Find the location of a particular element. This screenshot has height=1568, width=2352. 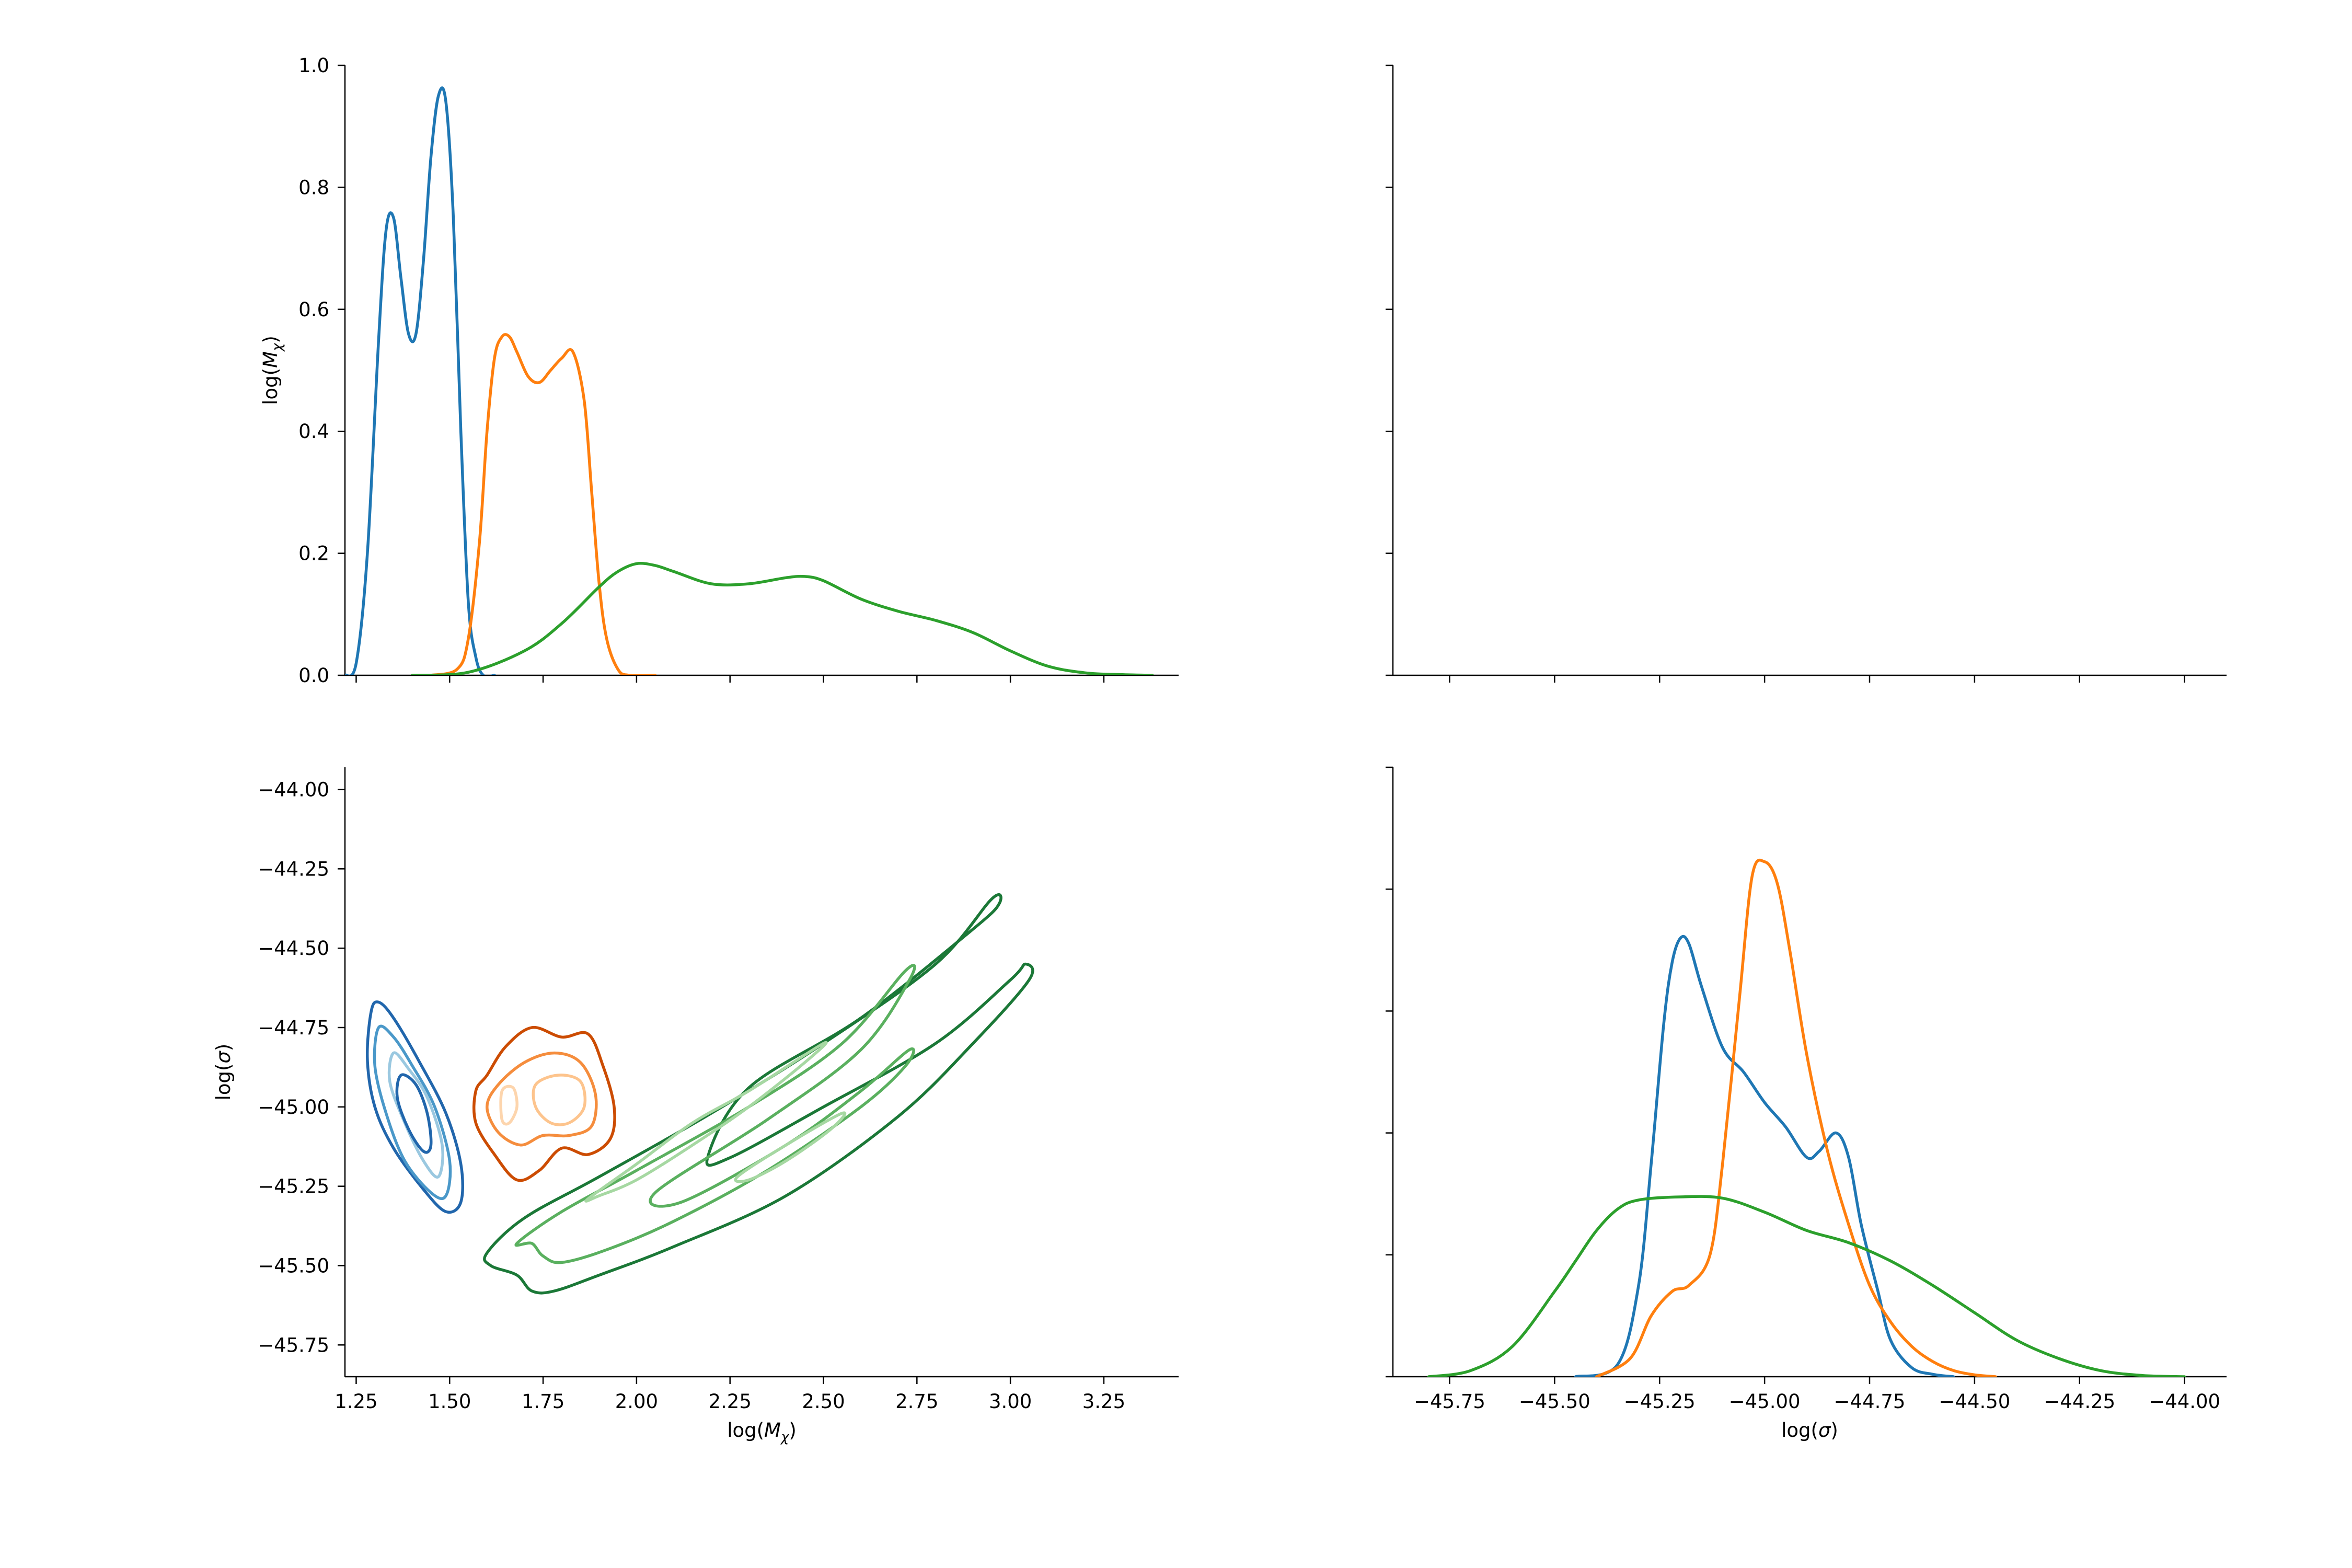

contour-blue-outer is located at coordinates (415, 1107).